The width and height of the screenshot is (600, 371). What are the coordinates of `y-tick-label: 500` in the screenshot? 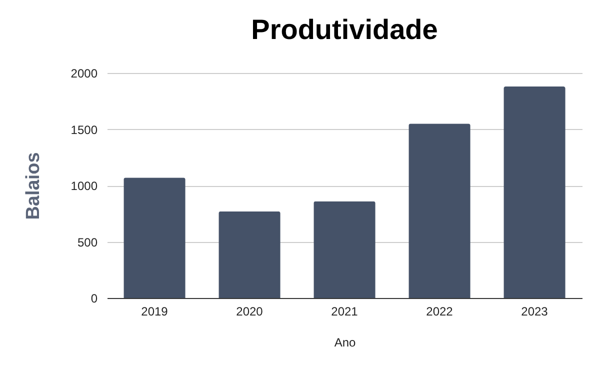 It's located at (87, 242).